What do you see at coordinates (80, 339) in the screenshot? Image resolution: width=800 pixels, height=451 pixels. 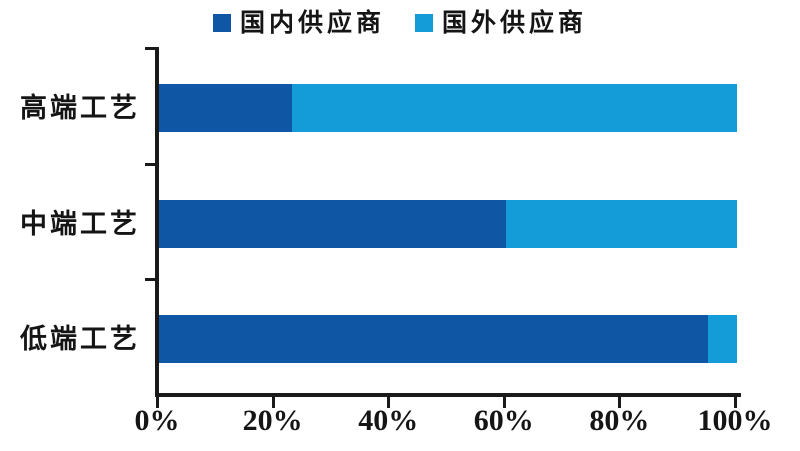 I see `category-label: 低端工艺` at bounding box center [80, 339].